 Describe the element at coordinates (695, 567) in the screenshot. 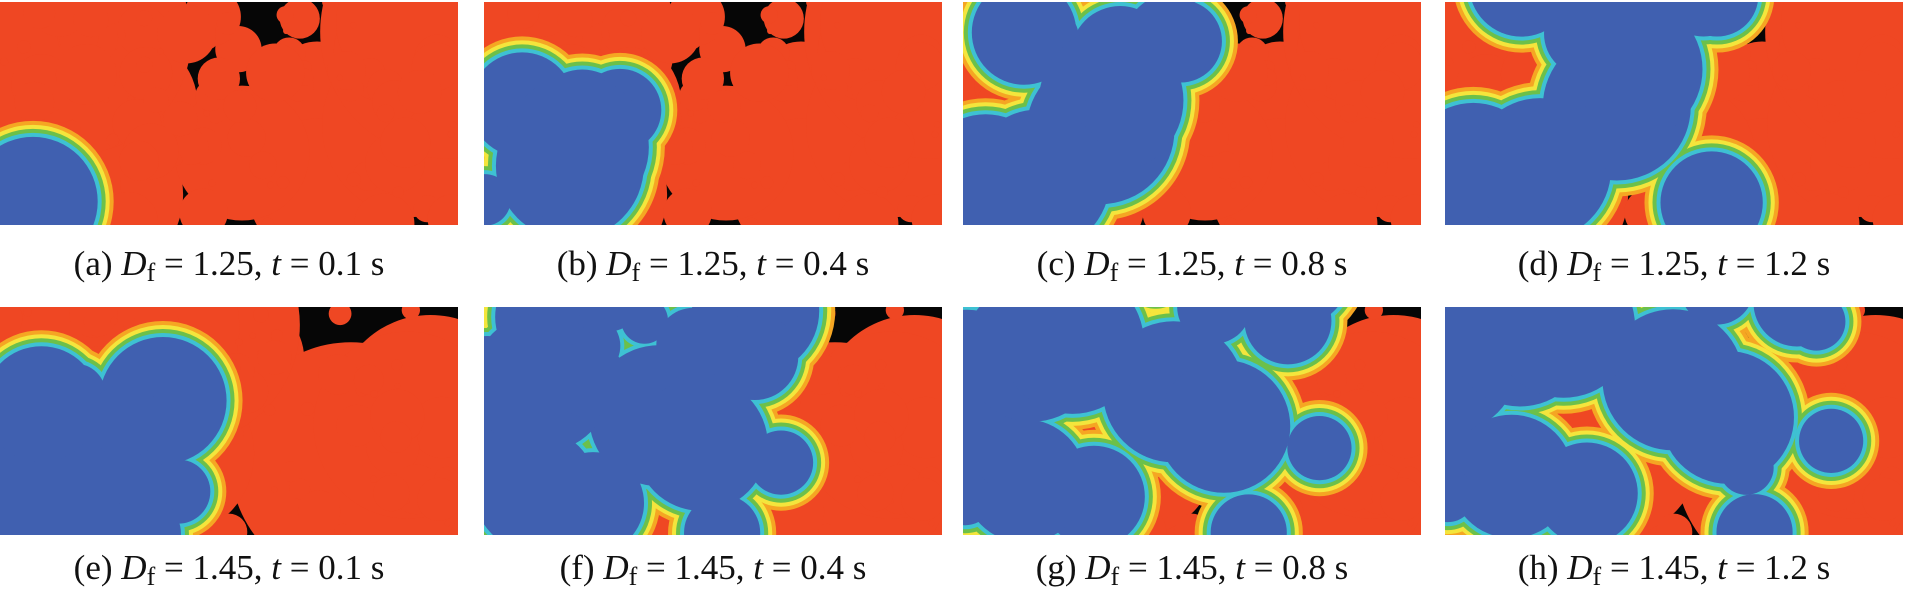

I see `caption-fractal: = 1.45,` at that location.